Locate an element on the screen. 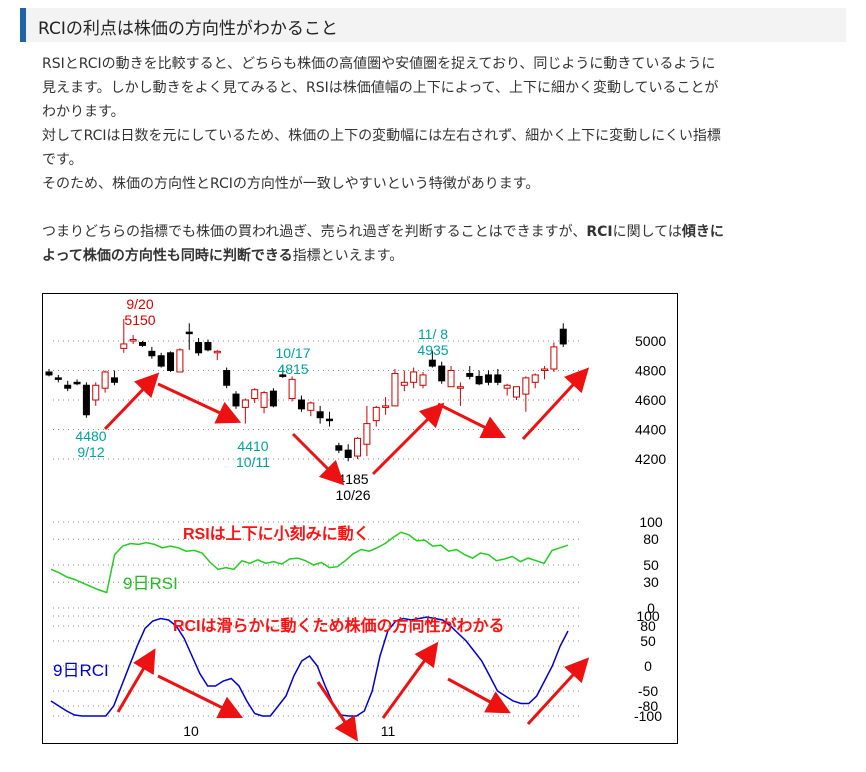 Image resolution: width=866 pixels, height=772 pixels. price-annotation: 4185 is located at coordinates (352, 479).